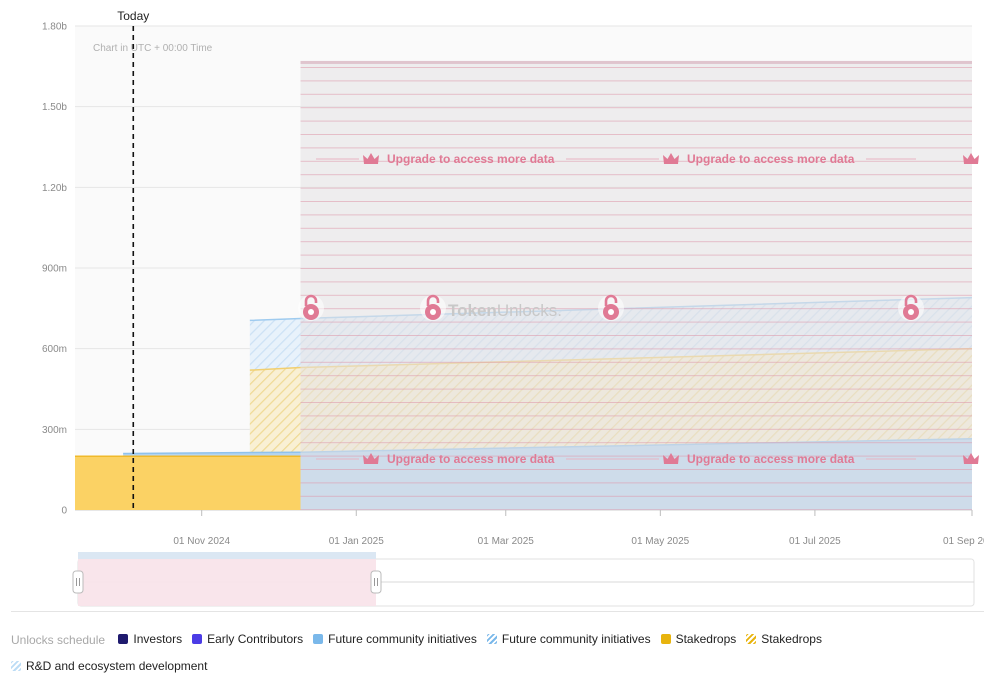 The width and height of the screenshot is (984, 683). I want to click on x-tick-label: 01 Mar 2025, so click(506, 541).